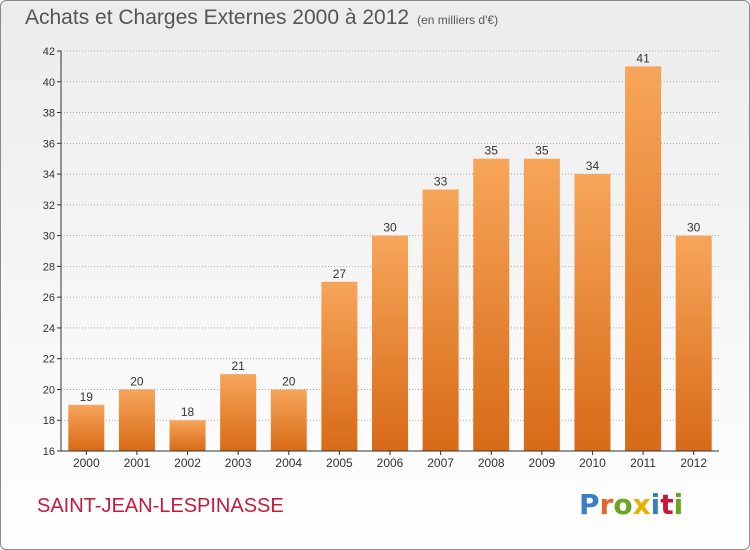 Image resolution: width=750 pixels, height=550 pixels. Describe the element at coordinates (49, 452) in the screenshot. I see `y-tick-label: 16` at that location.